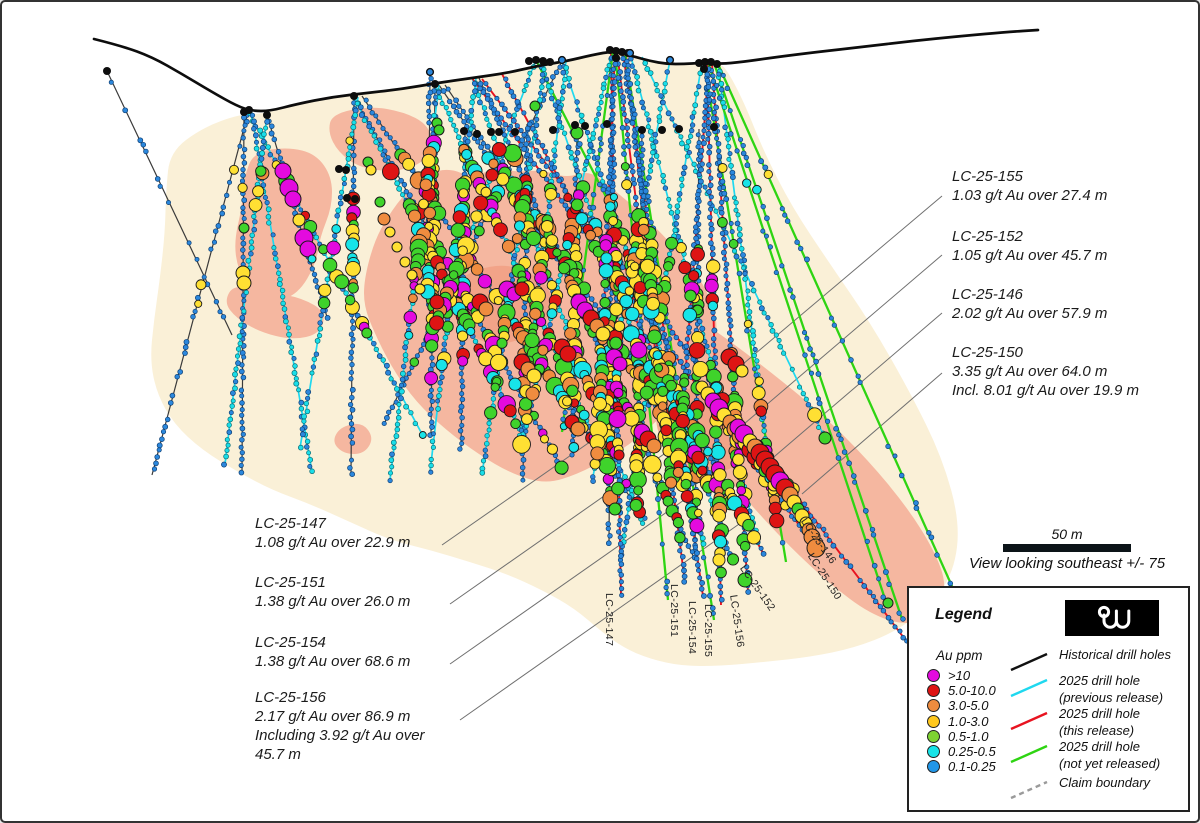 The image size is (1200, 823). I want to click on au-scale-row: 0.5-1.0, so click(961, 736).